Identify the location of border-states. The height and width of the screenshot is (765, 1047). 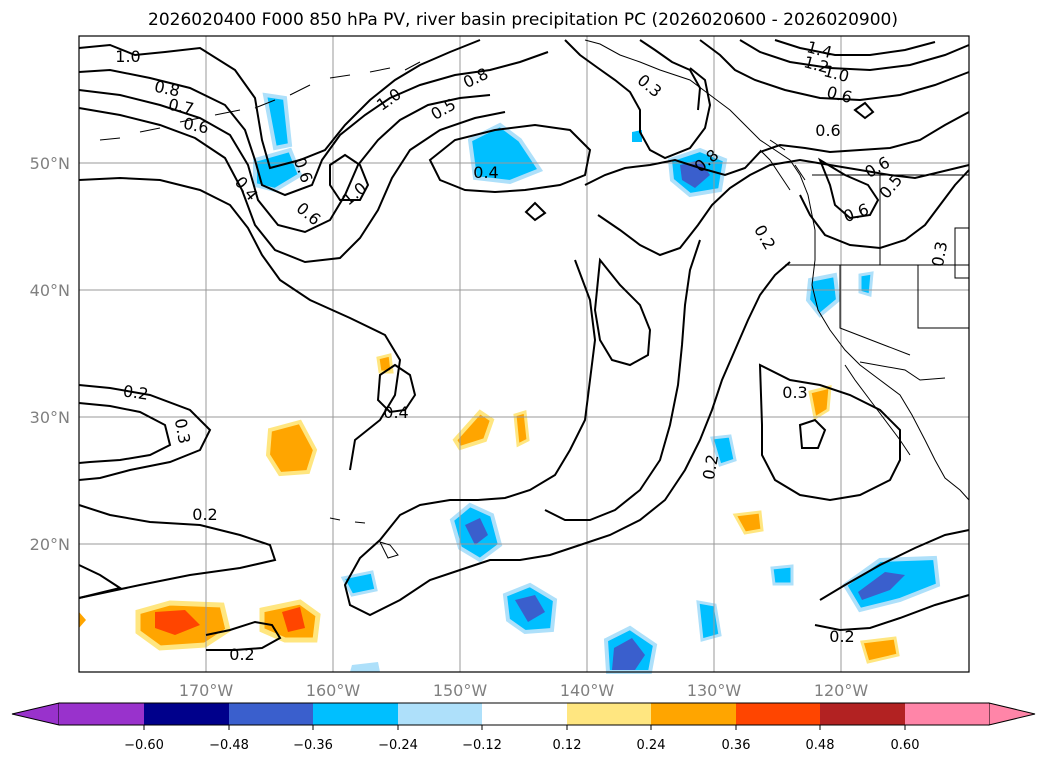
(877, 265).